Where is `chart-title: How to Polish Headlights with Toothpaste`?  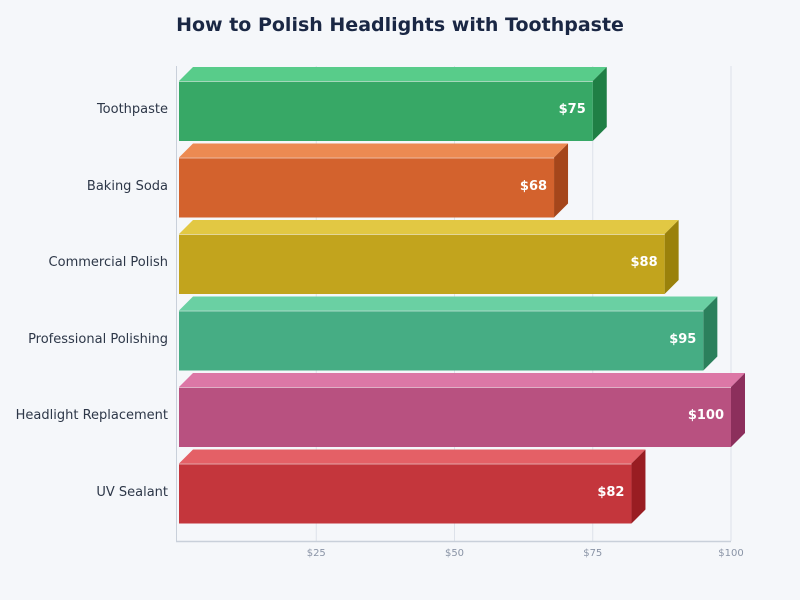
chart-title: How to Polish Headlights with Toothpaste is located at coordinates (400, 25).